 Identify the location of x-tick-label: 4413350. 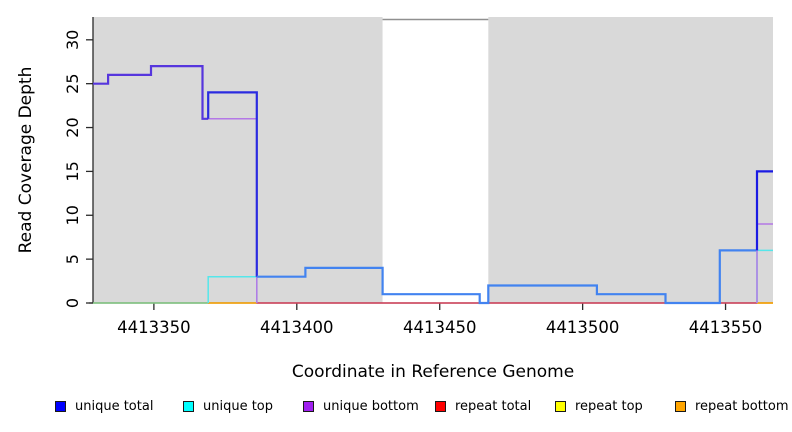
(154, 327).